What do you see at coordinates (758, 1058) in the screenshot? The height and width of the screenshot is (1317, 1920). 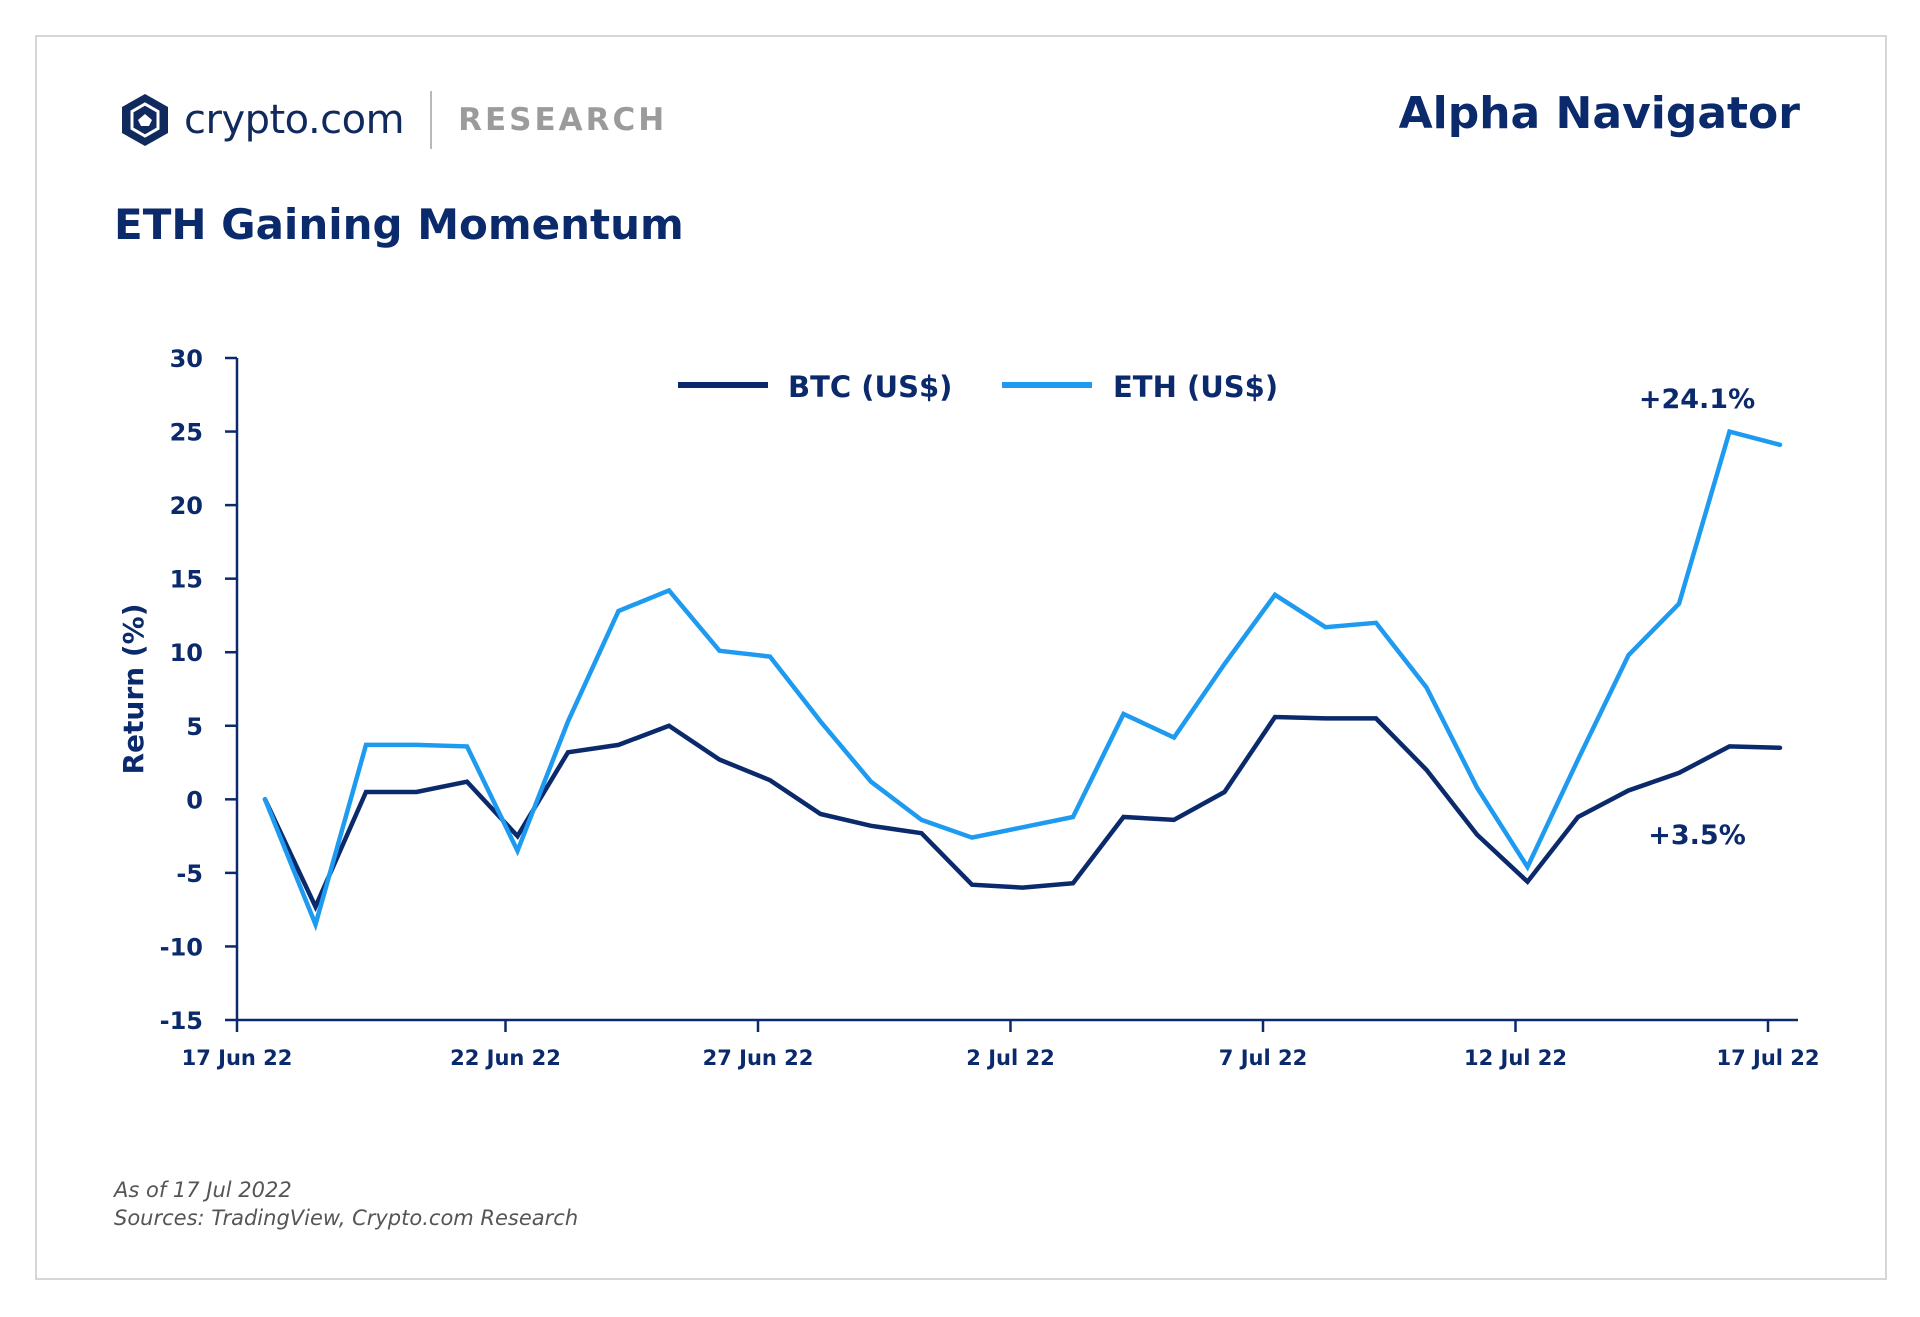 I see `x-tick-label: 27 Jun 22` at bounding box center [758, 1058].